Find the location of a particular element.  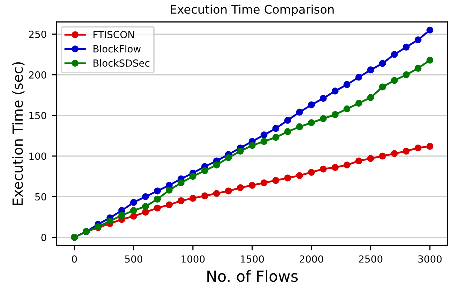

x-tick-label: 0 is located at coordinates (75, 259).